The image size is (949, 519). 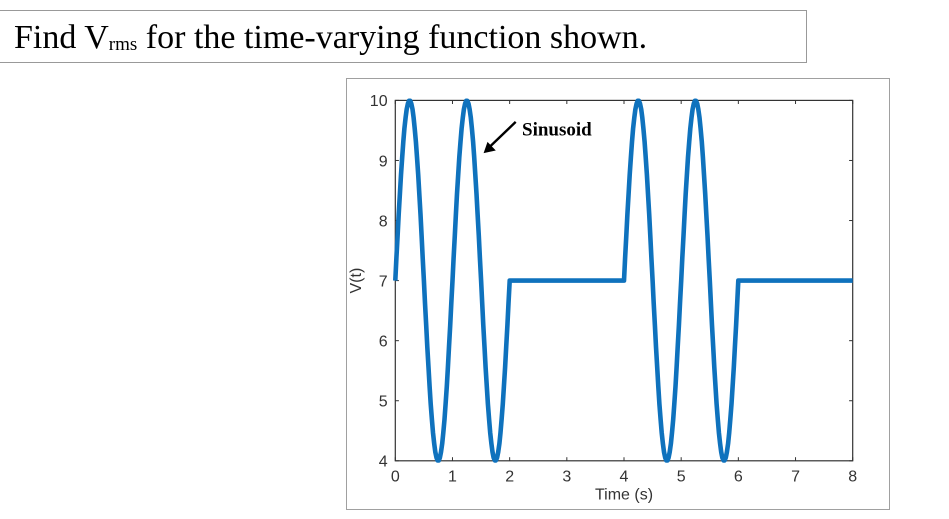 What do you see at coordinates (557, 130) in the screenshot?
I see `svg-text: Sinusoid` at bounding box center [557, 130].